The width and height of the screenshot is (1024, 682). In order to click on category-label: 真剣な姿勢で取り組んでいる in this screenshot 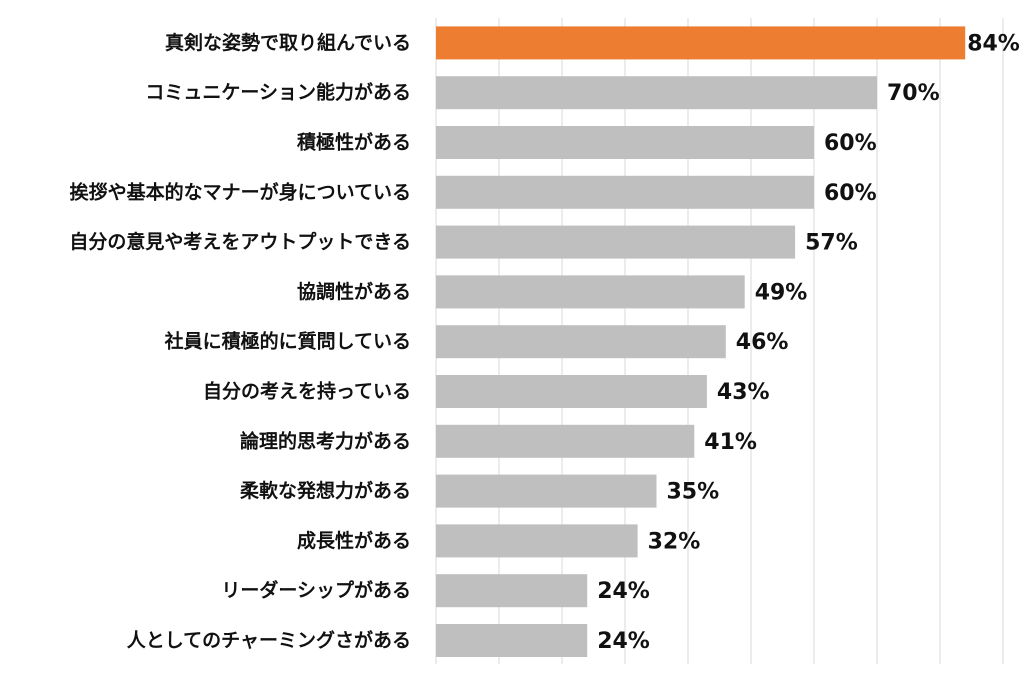, I will do `click(288, 42)`.